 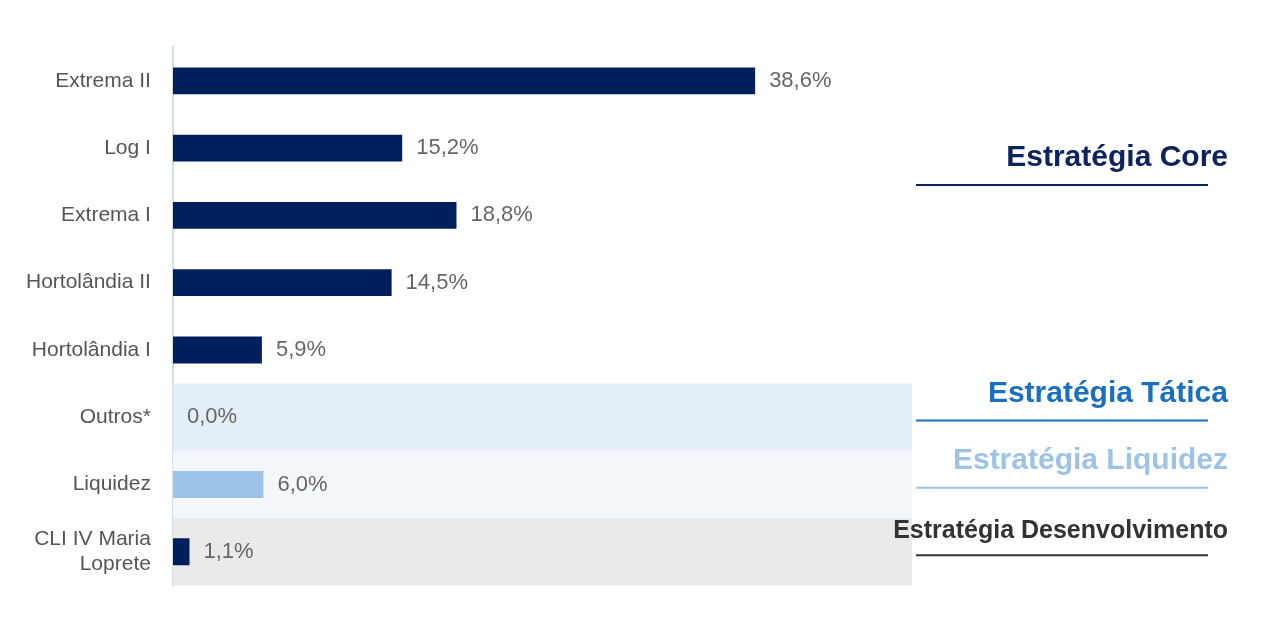 I want to click on y-tick-label: Hortolândia II, so click(x=88, y=281).